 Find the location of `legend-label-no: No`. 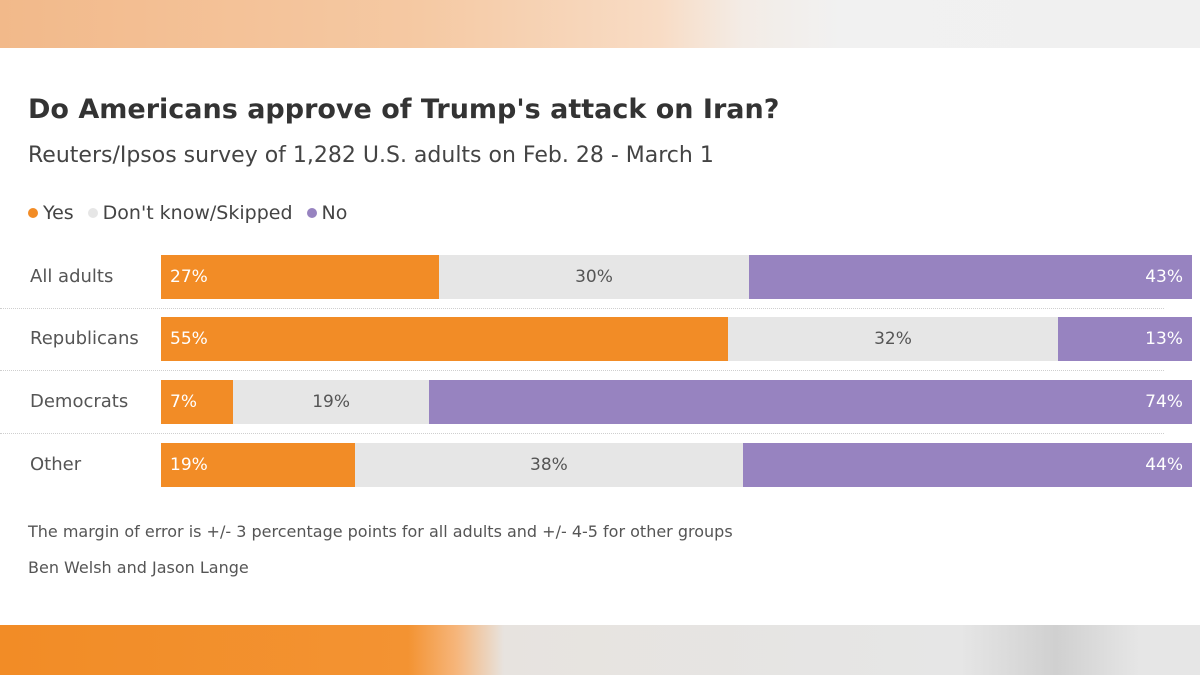

legend-label-no: No is located at coordinates (334, 213).